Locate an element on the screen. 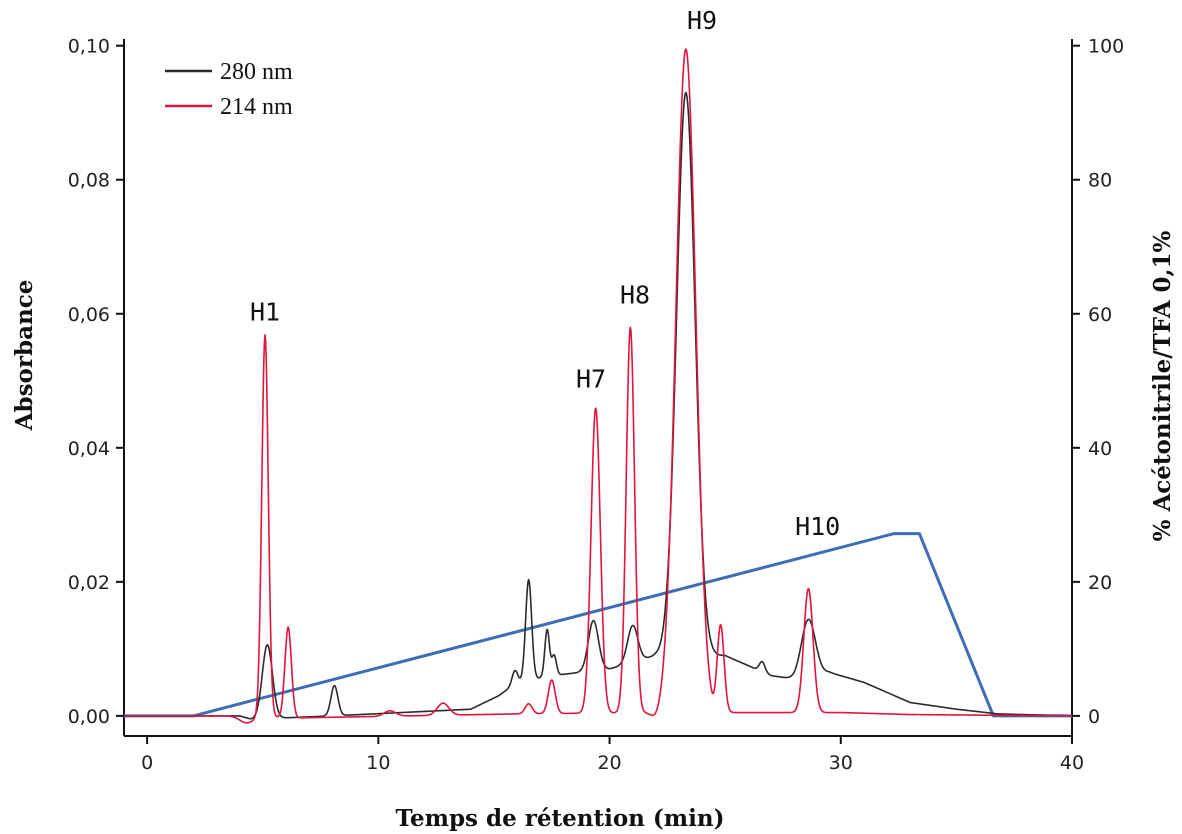 The width and height of the screenshot is (1182, 834). x-axis-title: Temps de rétention (min) is located at coordinates (560, 818).